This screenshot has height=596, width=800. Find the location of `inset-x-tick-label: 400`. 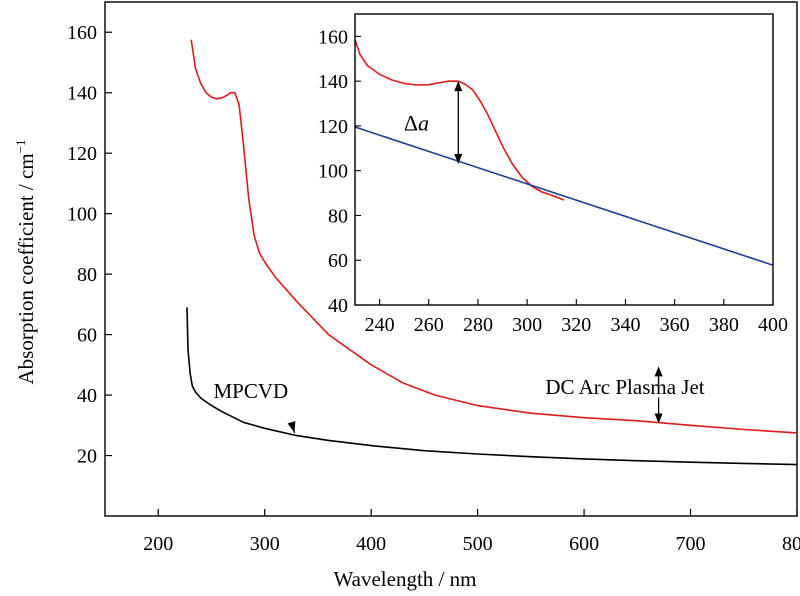

inset-x-tick-label: 400 is located at coordinates (773, 325).